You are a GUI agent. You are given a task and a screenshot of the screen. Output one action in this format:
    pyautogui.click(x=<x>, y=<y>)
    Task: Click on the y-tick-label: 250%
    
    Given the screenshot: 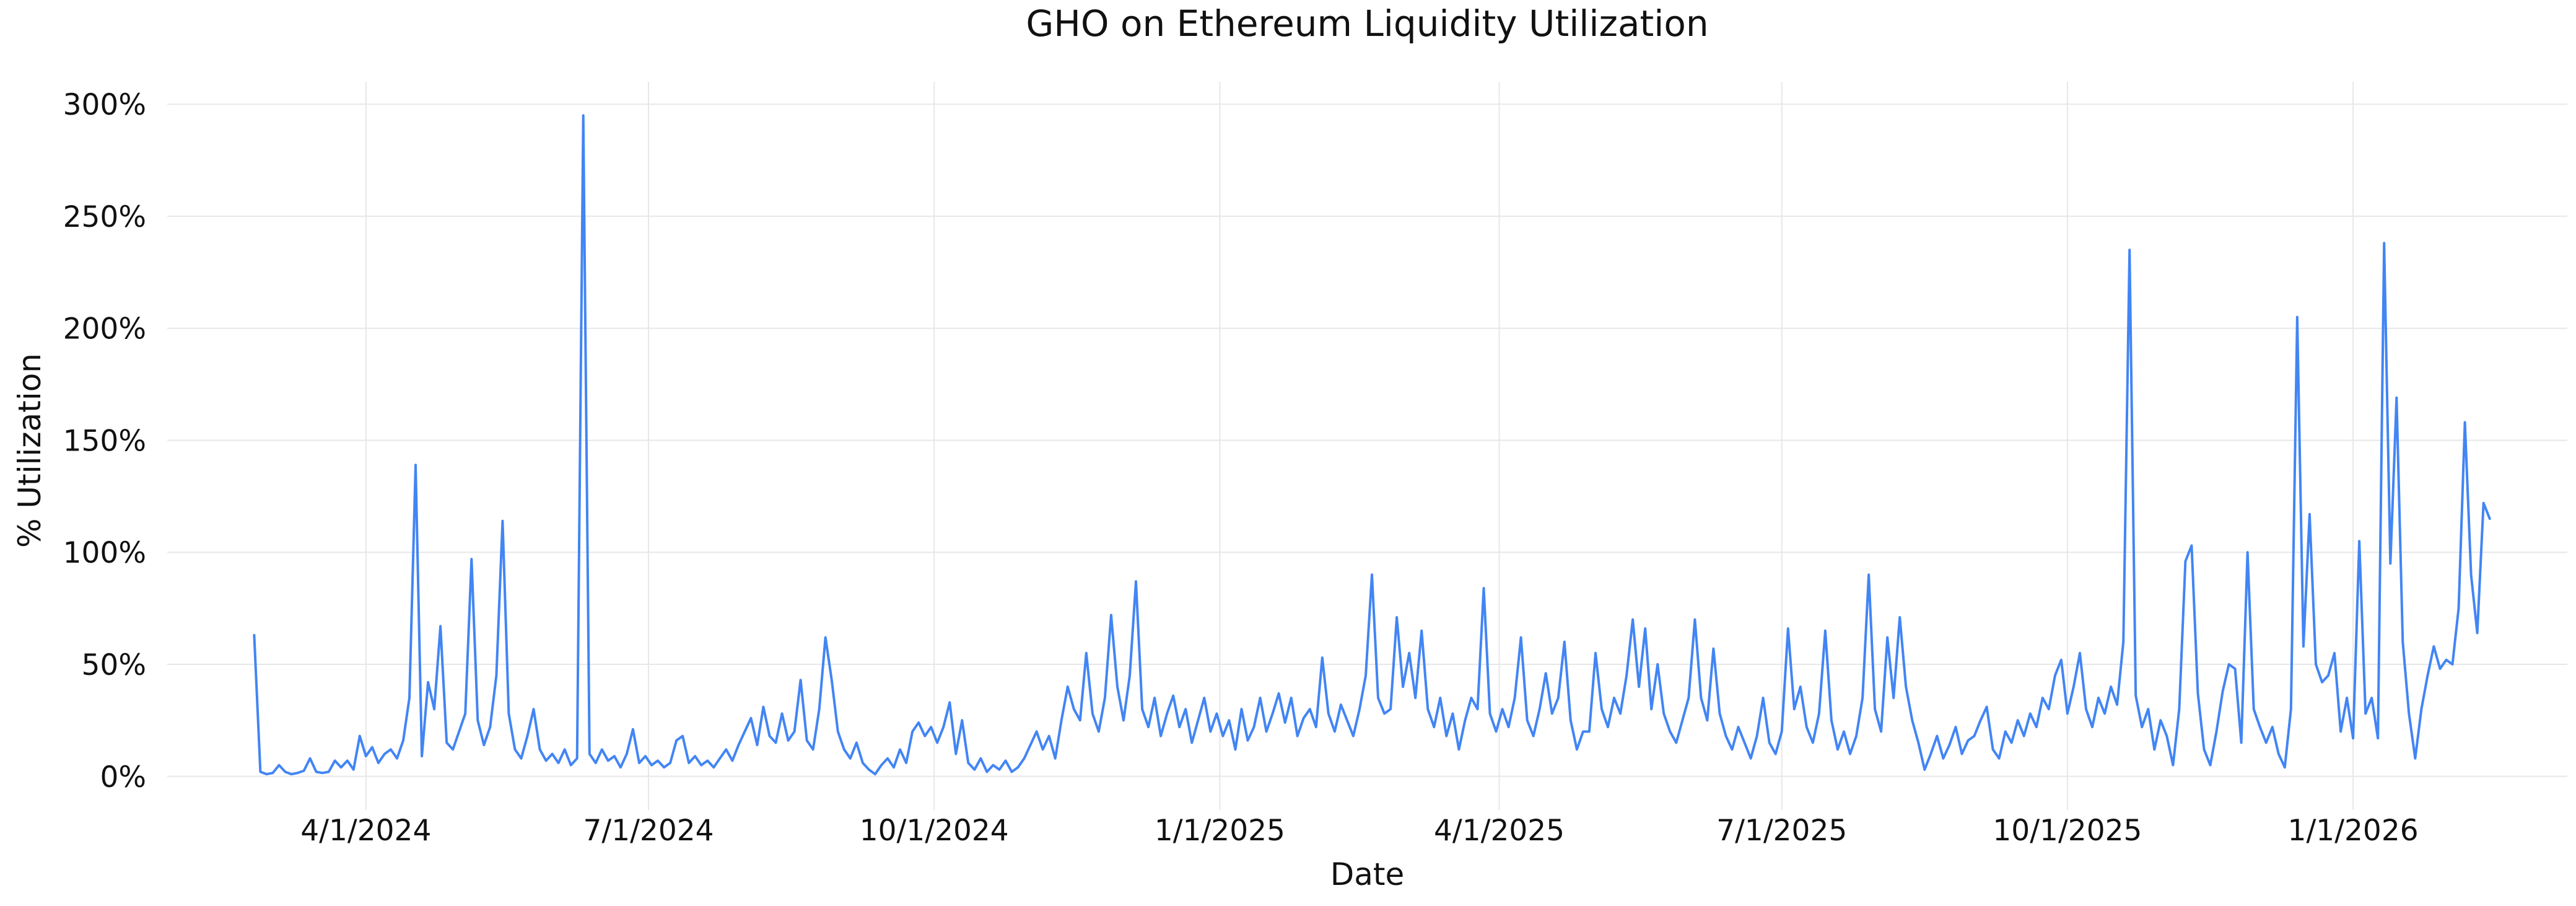 What is the action you would take?
    pyautogui.click(x=104, y=217)
    